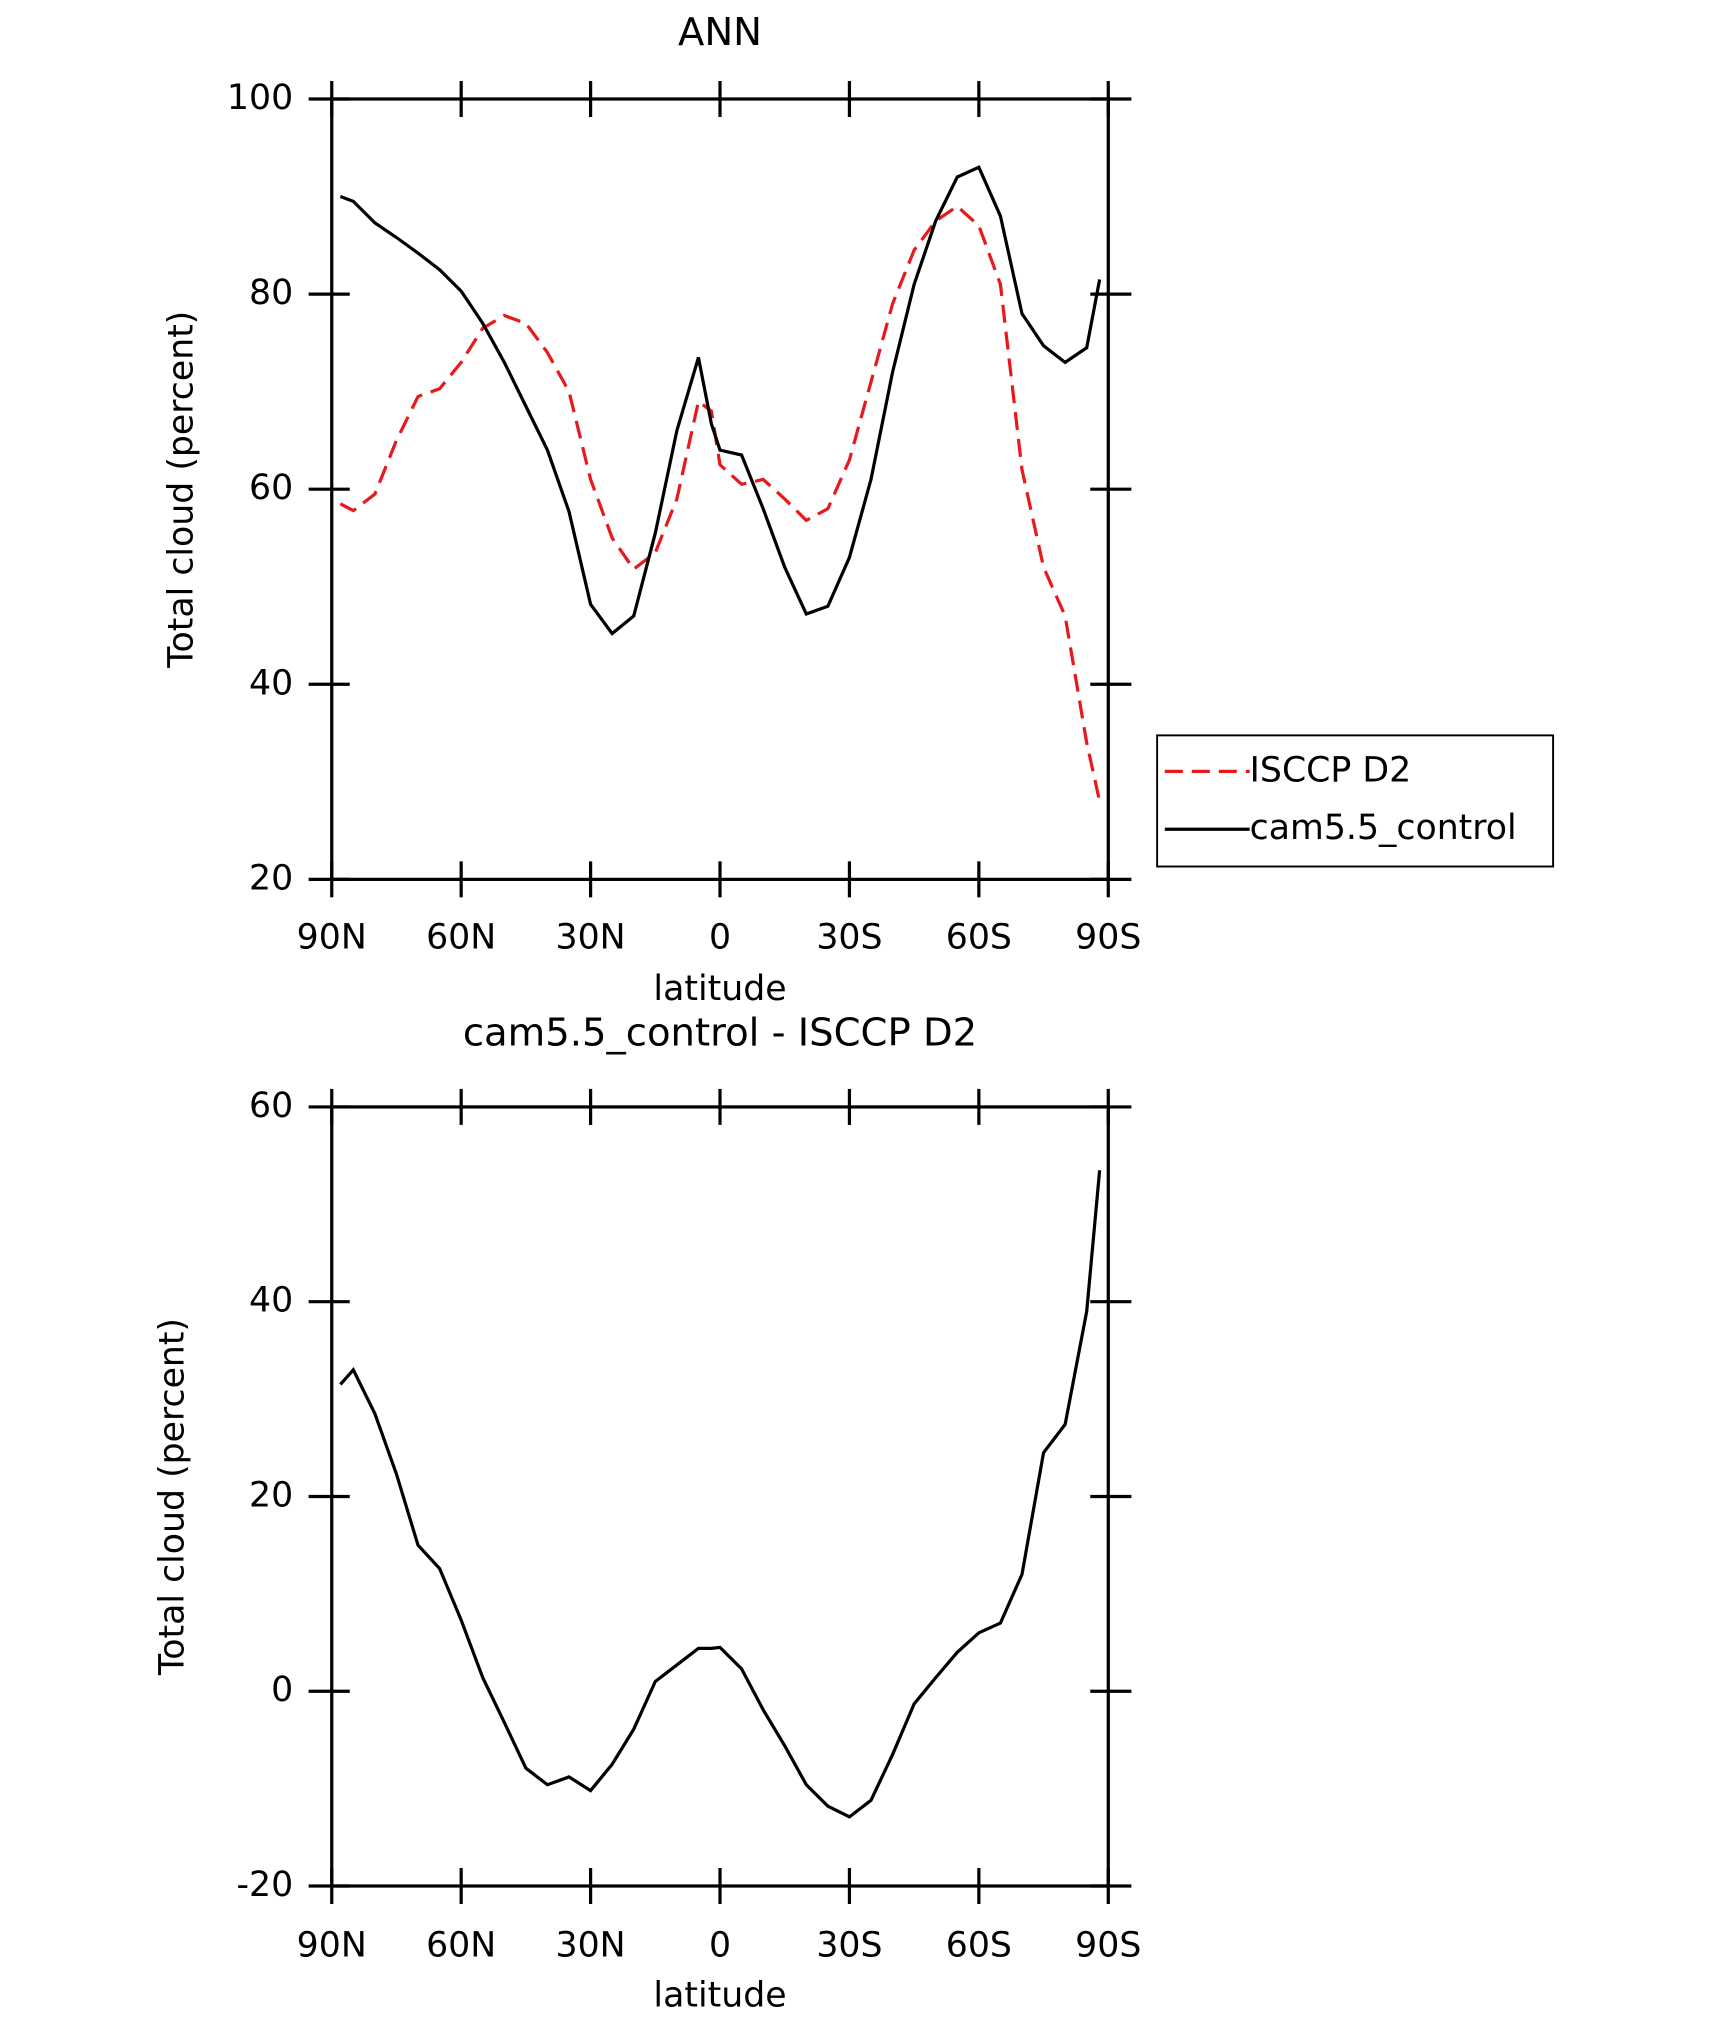 This screenshot has width=1710, height=2021. What do you see at coordinates (1331, 770) in the screenshot?
I see `legend-label: ISCCP D2` at bounding box center [1331, 770].